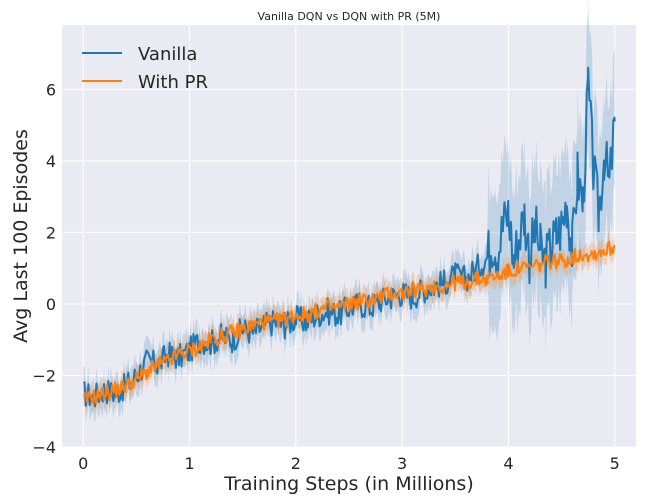 This screenshot has width=648, height=504. Describe the element at coordinates (508, 463) in the screenshot. I see `x-tick-label: 4` at that location.